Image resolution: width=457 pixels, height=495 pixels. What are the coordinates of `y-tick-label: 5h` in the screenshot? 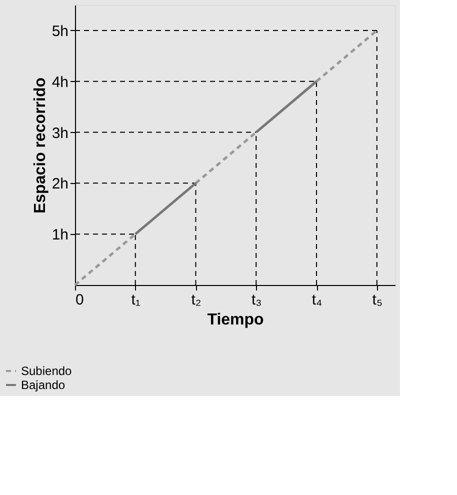 It's located at (60, 31).